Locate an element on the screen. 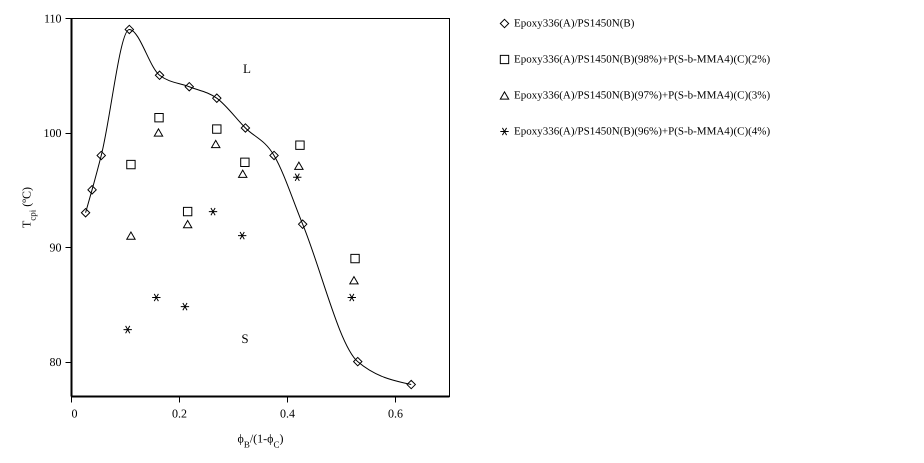 The height and width of the screenshot is (463, 924). x-tick-label: 0.6 is located at coordinates (395, 413).